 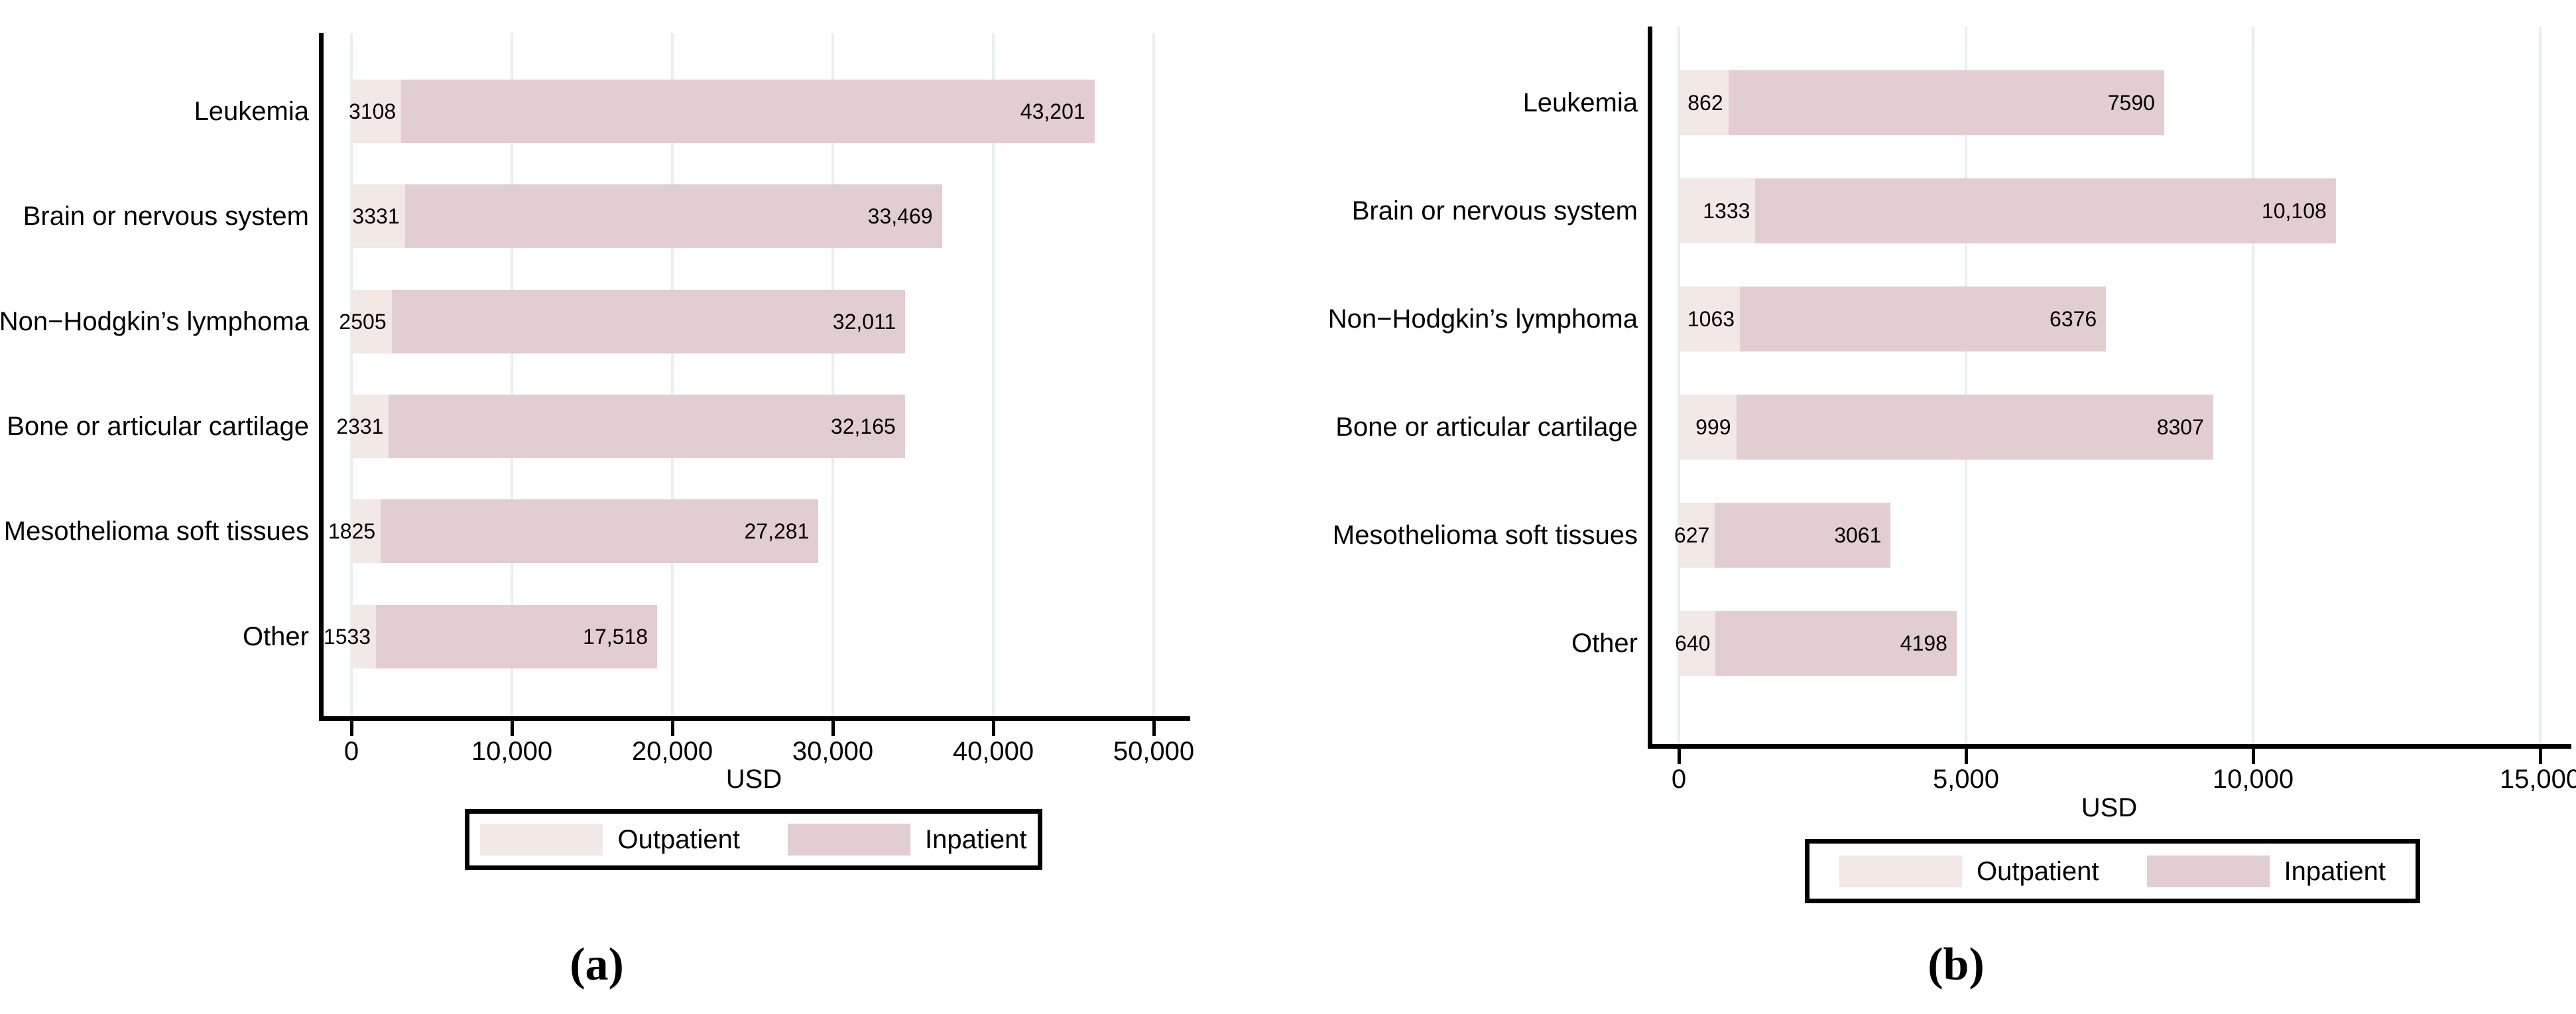 What do you see at coordinates (863, 426) in the screenshot?
I see `value-label-inpatient: 32,165` at bounding box center [863, 426].